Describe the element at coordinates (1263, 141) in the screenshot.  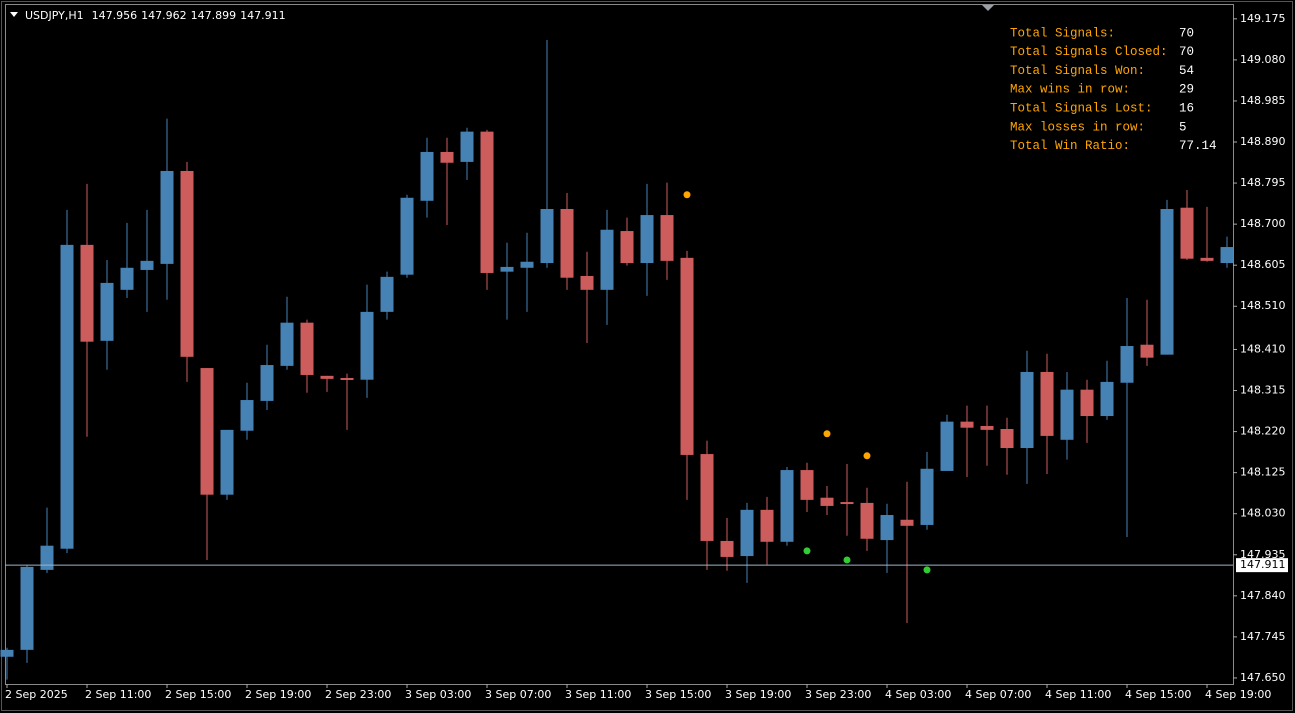
I see `y-tick-label: 148.890` at that location.